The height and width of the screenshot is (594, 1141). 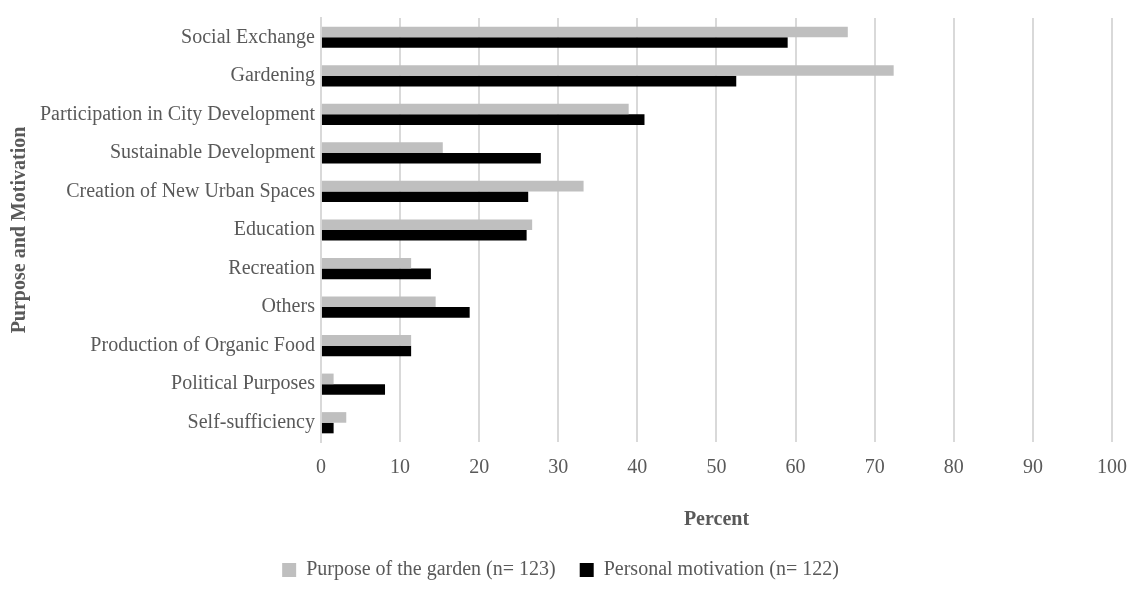 I want to click on x-tick-label: 80, so click(x=953, y=466).